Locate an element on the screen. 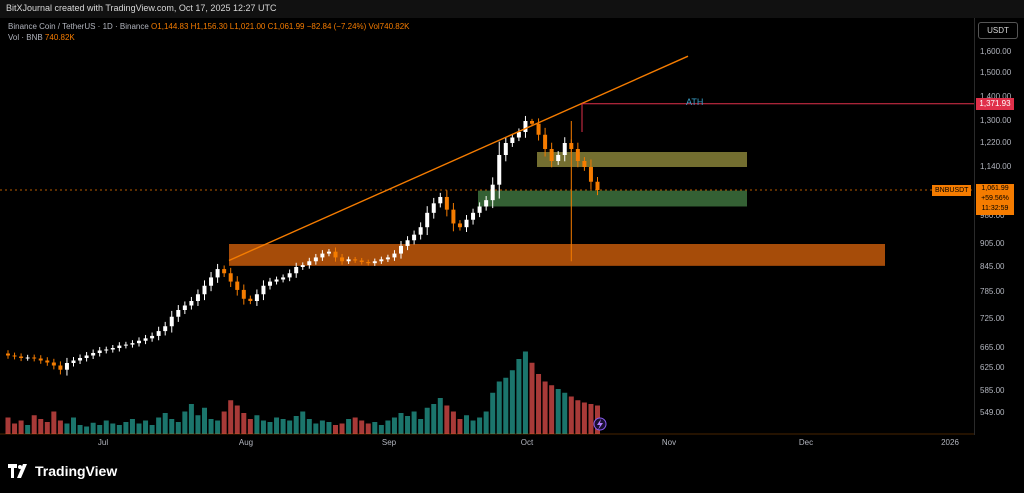  tradingview-logo: TradingView is located at coordinates (62, 471).